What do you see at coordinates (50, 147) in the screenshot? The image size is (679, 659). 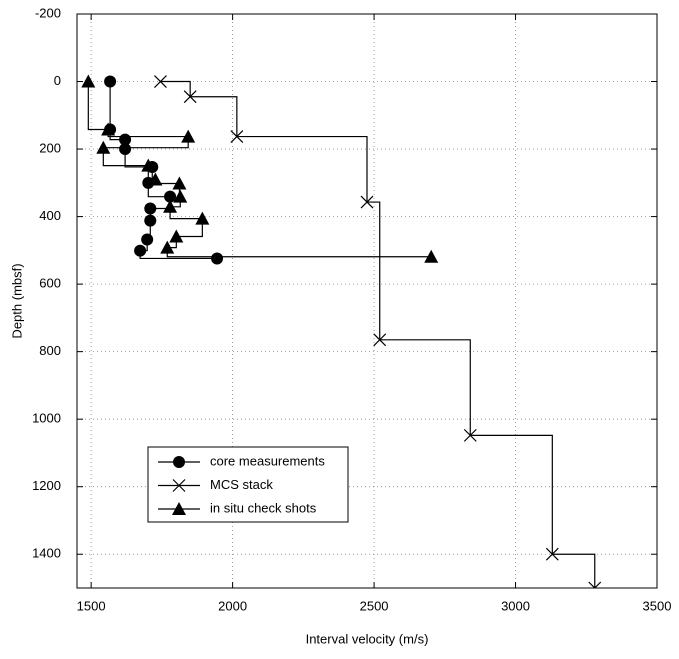 I see `y-tick-label: 200` at bounding box center [50, 147].